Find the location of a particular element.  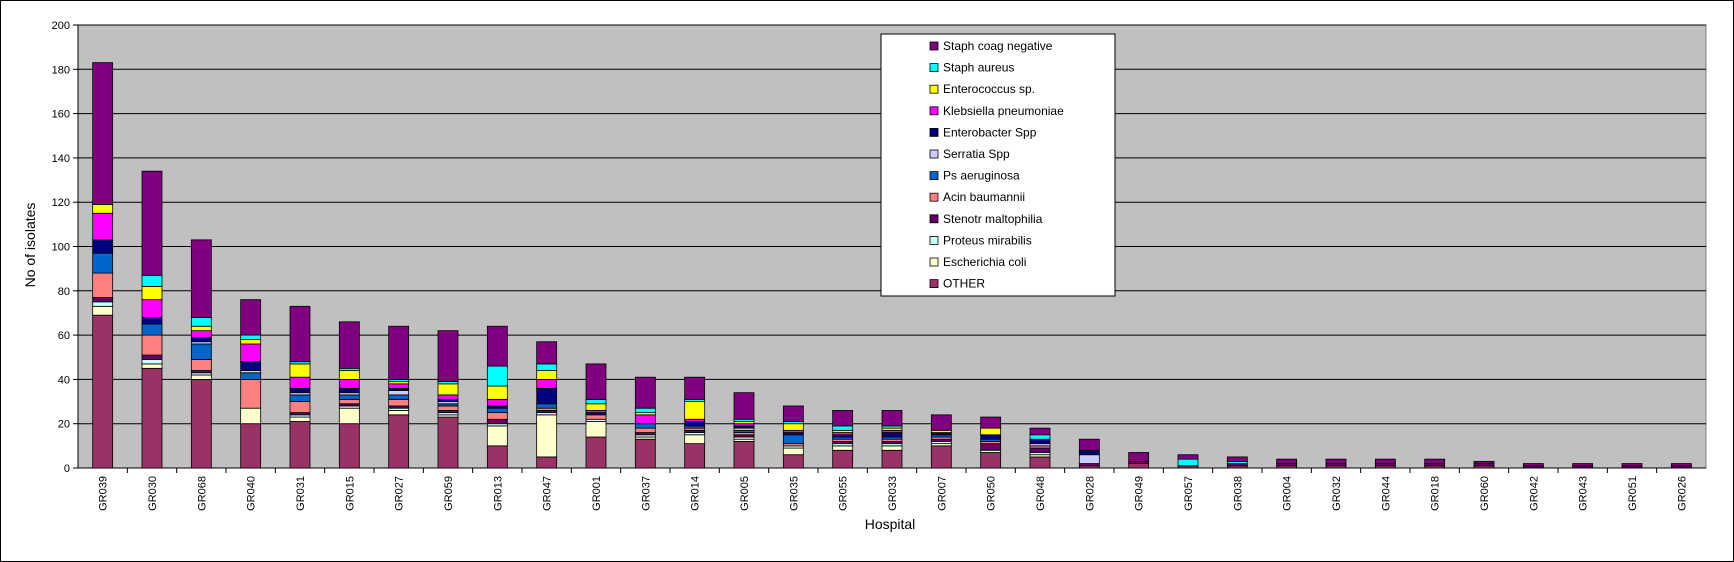

x-axis-label: Hospital is located at coordinates (890, 524).